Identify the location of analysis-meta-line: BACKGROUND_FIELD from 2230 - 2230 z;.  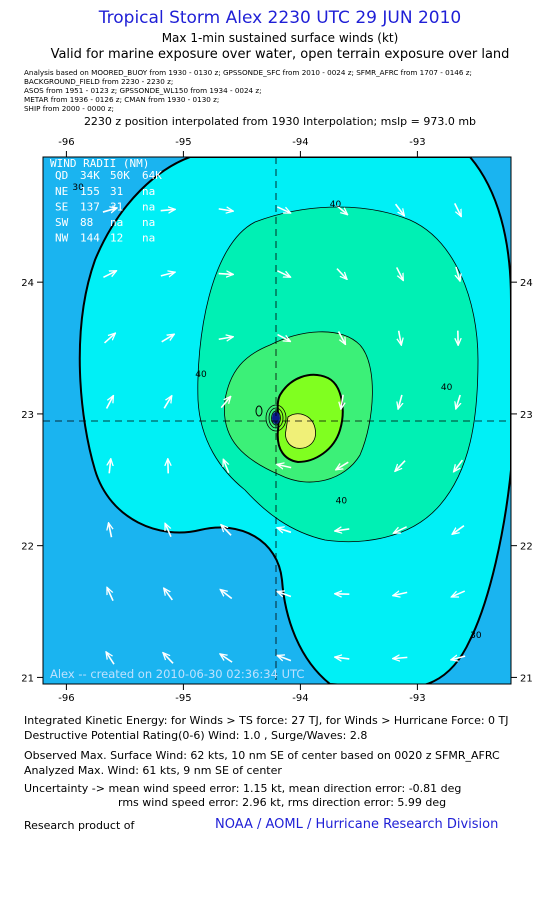
(99, 81).